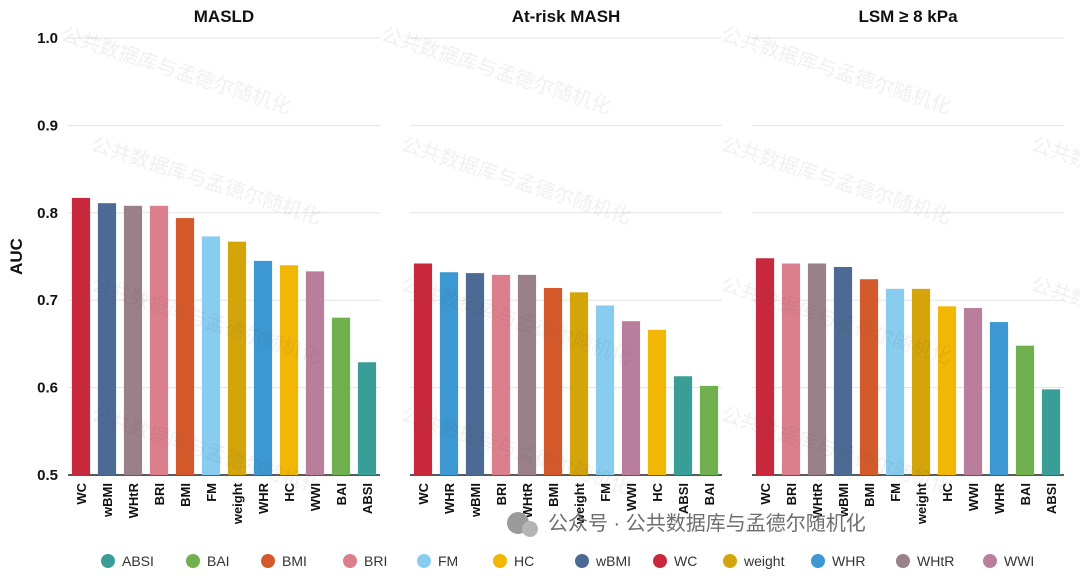 This screenshot has width=1080, height=578. I want to click on legend-label: ABSI, so click(138, 561).